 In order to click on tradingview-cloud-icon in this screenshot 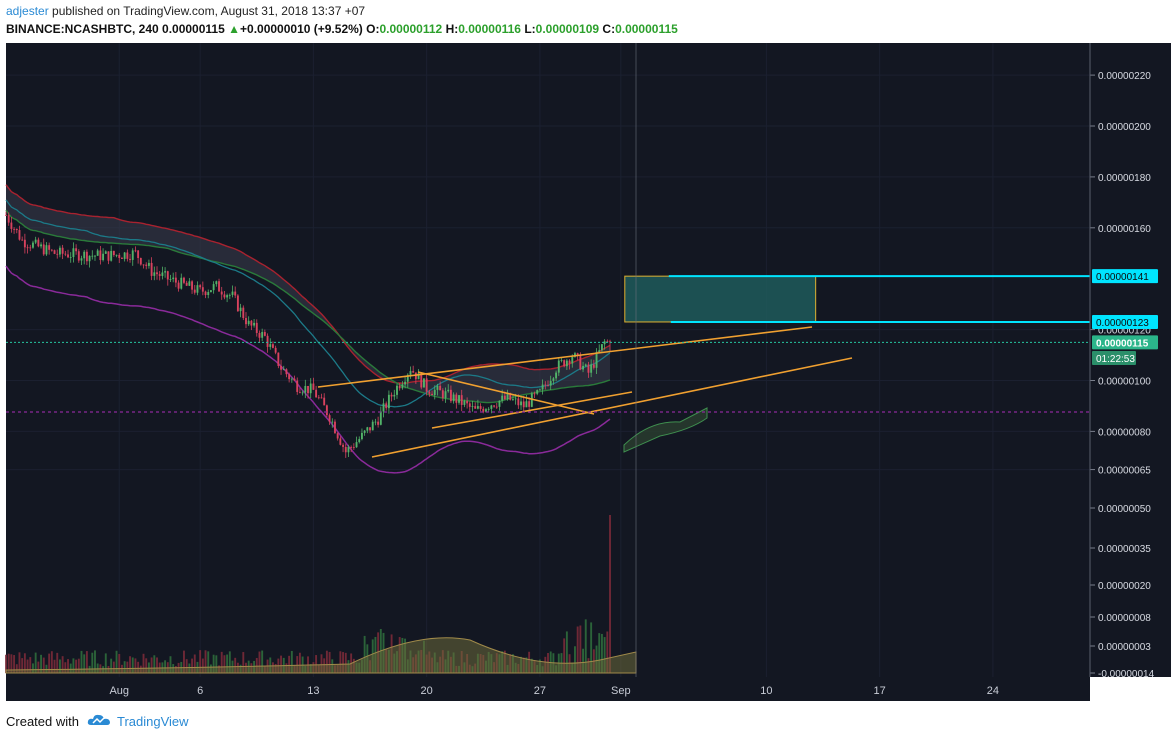, I will do `click(99, 721)`.